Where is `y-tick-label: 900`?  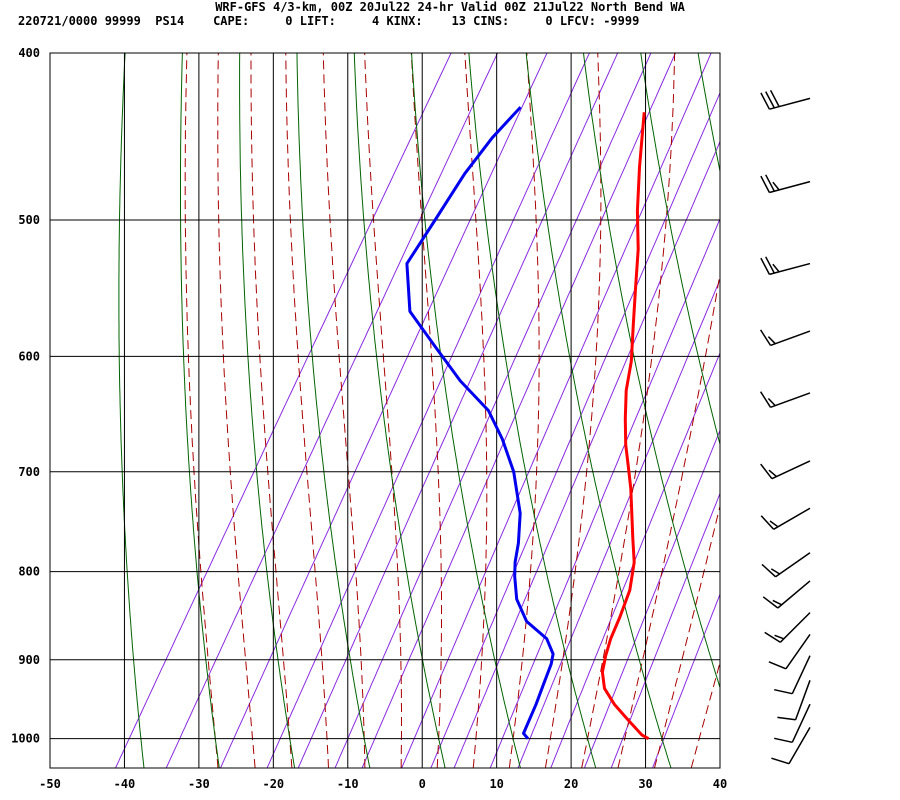 y-tick-label: 900 is located at coordinates (29, 660).